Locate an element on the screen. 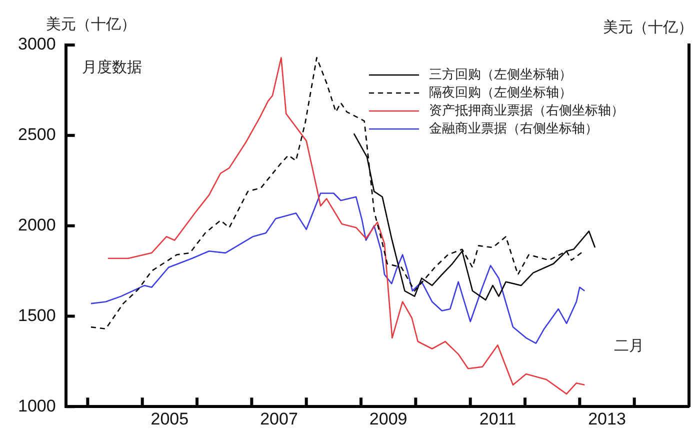 This screenshot has height=437, width=697. x-tick-label: 2005 is located at coordinates (169, 418).